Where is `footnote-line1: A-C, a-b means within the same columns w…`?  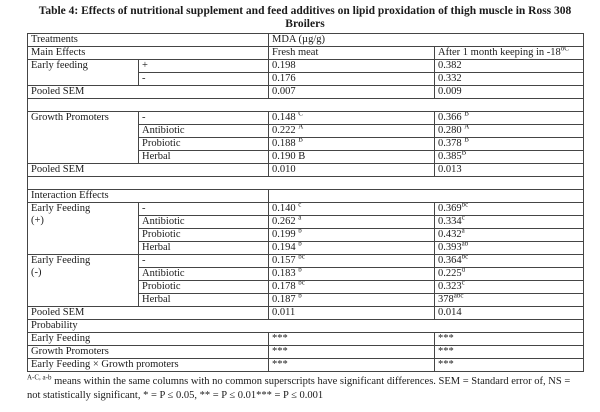
footnote-line1: A-C, a-b means within the same columns w… is located at coordinates (305, 381).